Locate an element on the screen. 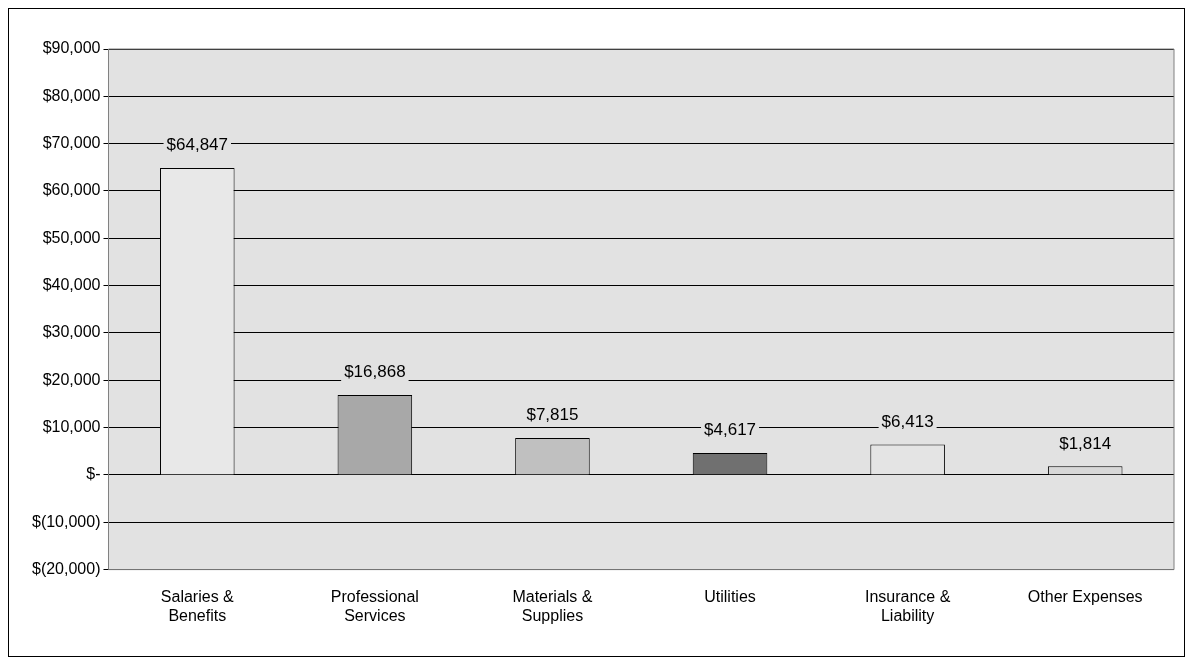 This screenshot has width=1193, height=665. x-tick-label: Utilities is located at coordinates (730, 596).